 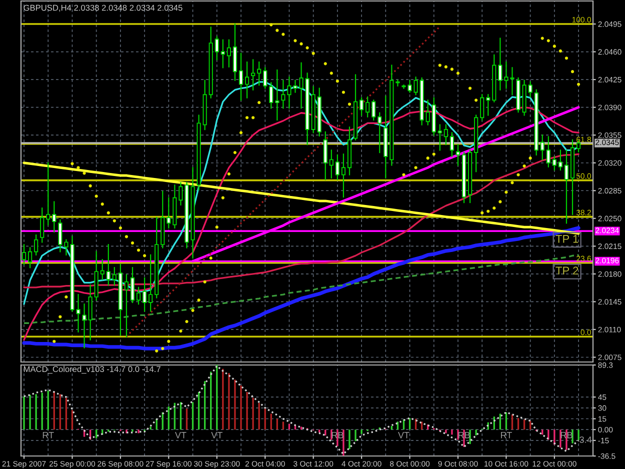 What do you see at coordinates (567, 270) in the screenshot?
I see `annotation: TP 2` at bounding box center [567, 270].